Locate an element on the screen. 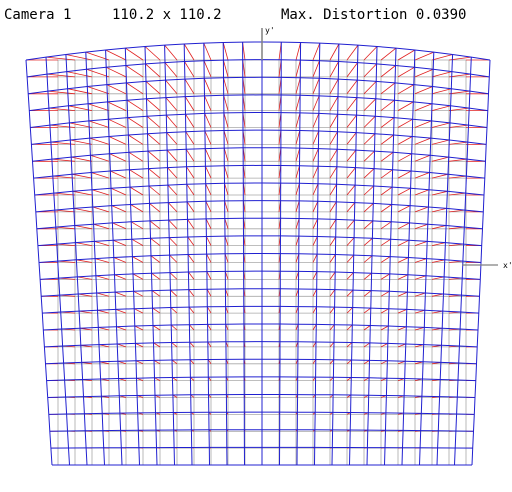 The width and height of the screenshot is (512, 492). max-distortion-readout: Max. Distortion 0.0390 is located at coordinates (374, 15).